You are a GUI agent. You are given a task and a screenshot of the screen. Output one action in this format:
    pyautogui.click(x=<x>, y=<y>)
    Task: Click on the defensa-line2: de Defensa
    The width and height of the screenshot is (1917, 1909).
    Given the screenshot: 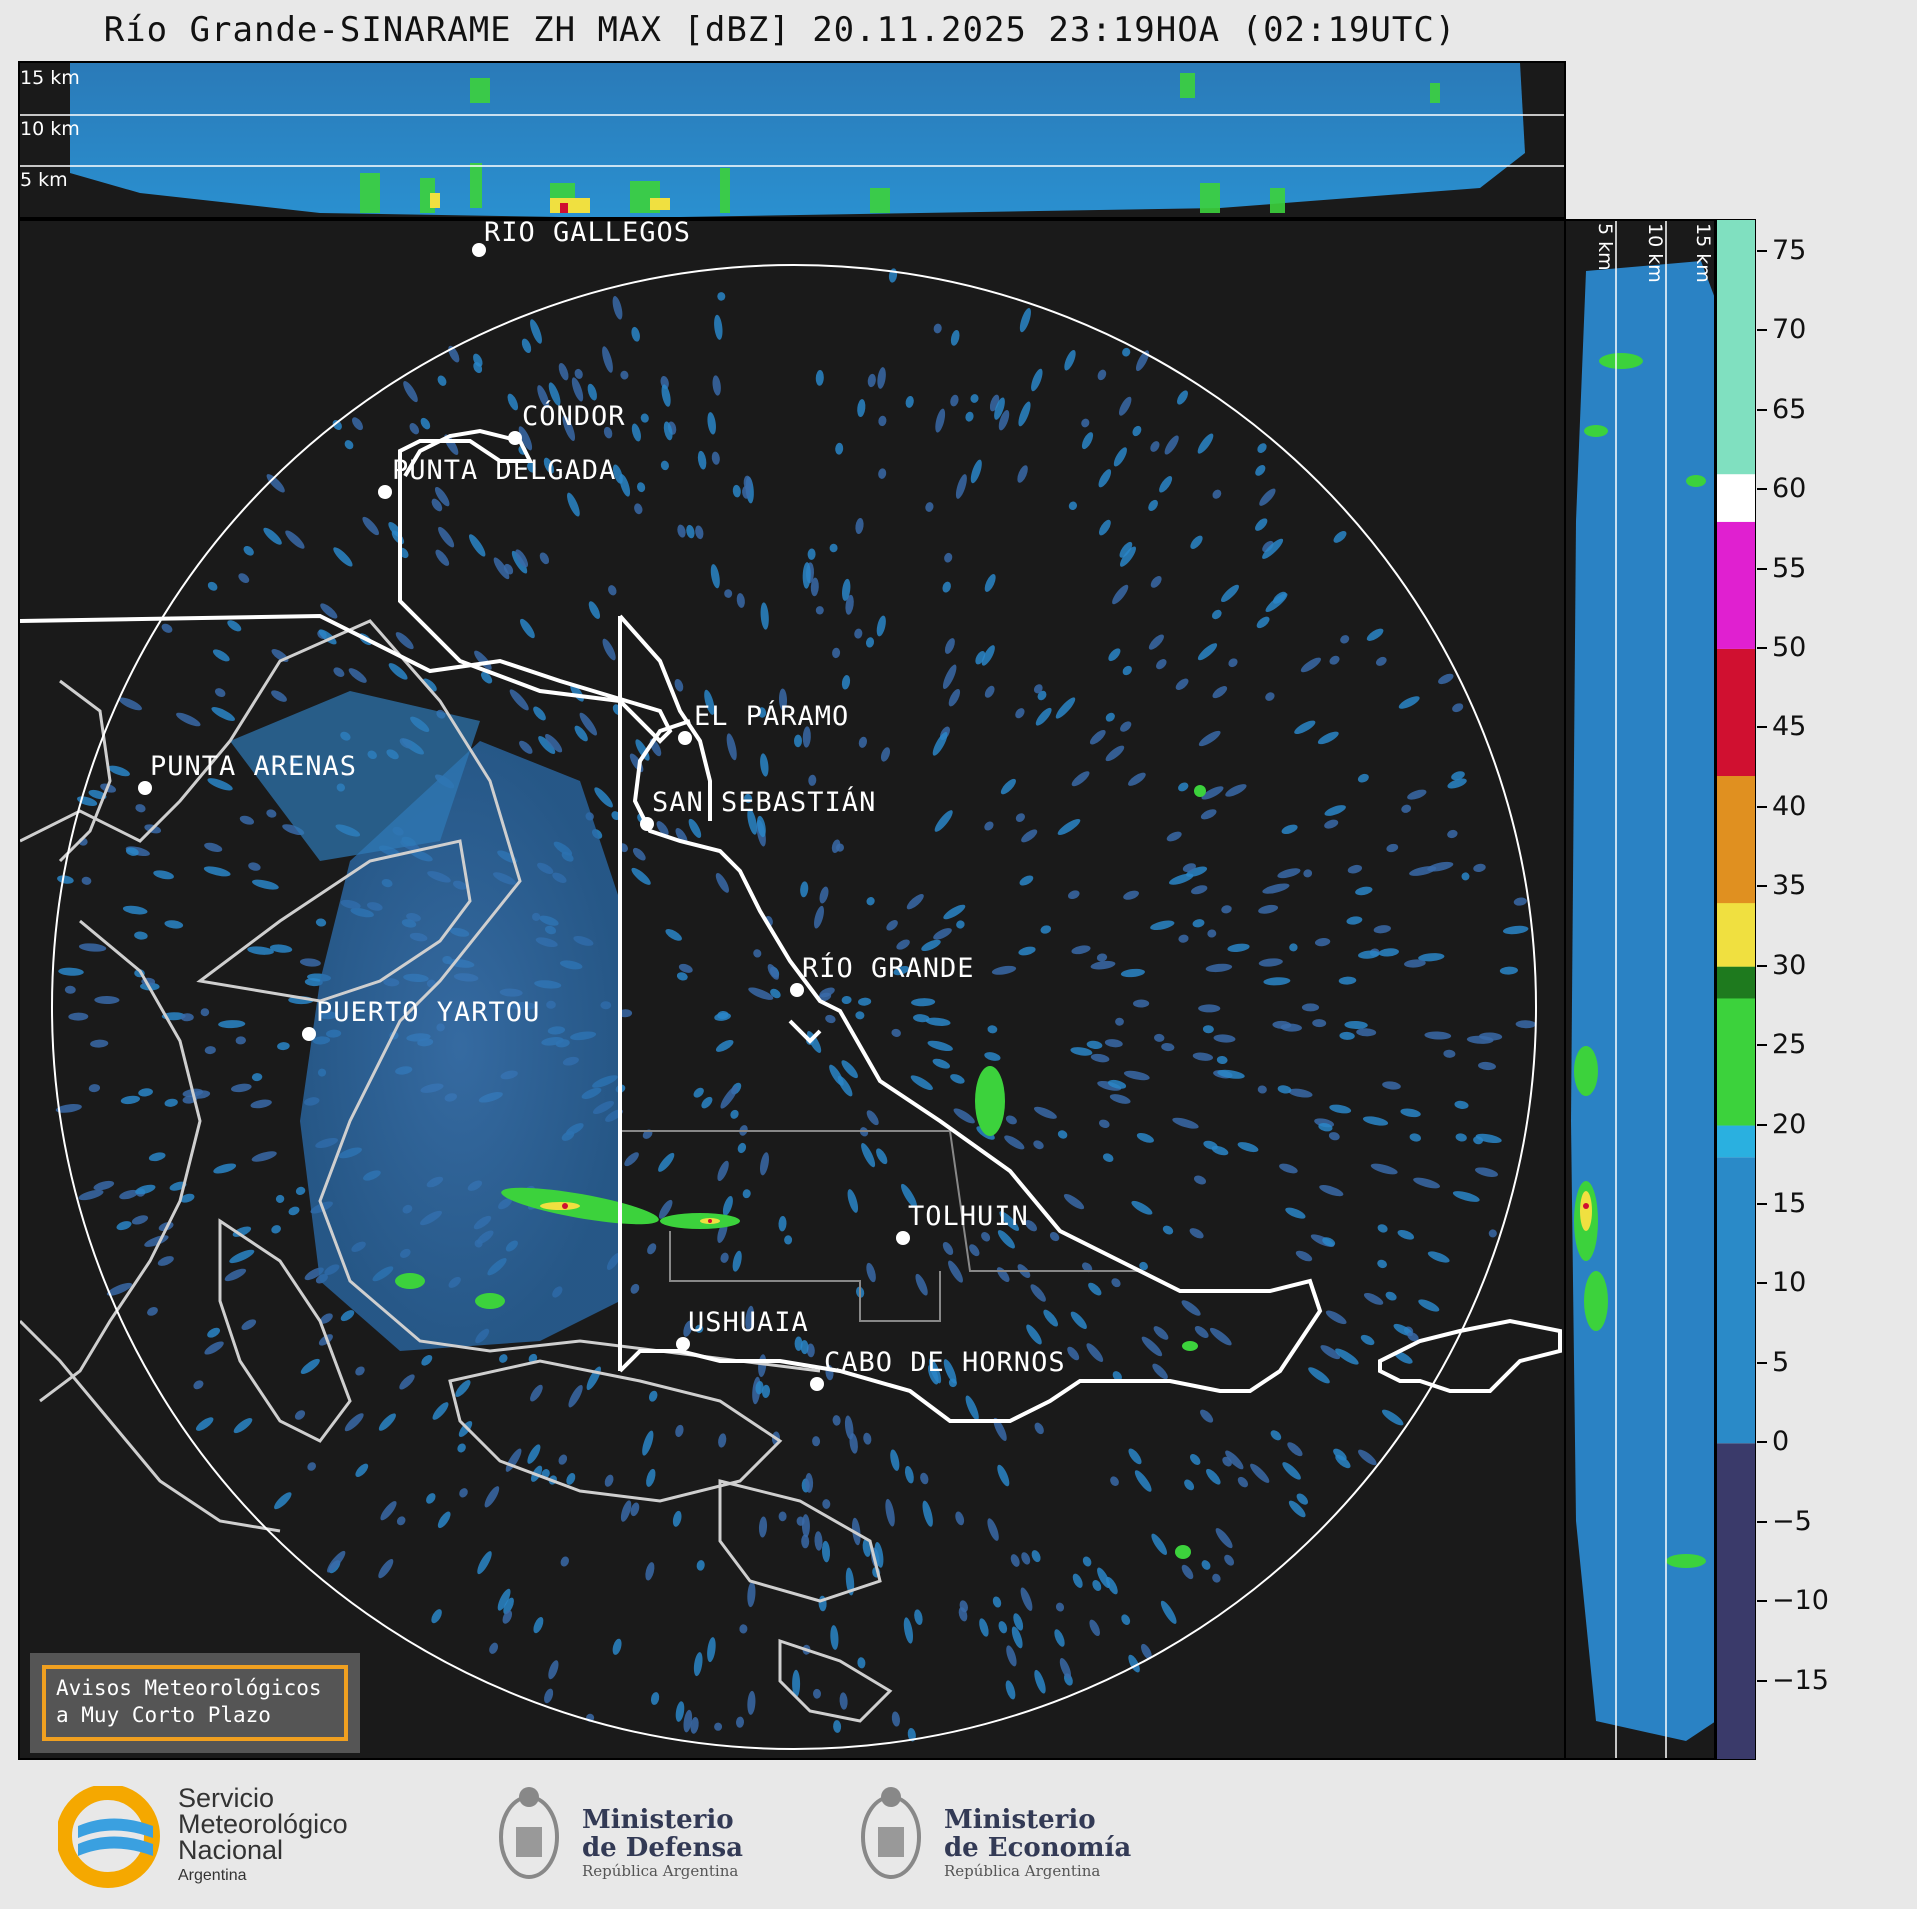 What is the action you would take?
    pyautogui.click(x=662, y=1848)
    